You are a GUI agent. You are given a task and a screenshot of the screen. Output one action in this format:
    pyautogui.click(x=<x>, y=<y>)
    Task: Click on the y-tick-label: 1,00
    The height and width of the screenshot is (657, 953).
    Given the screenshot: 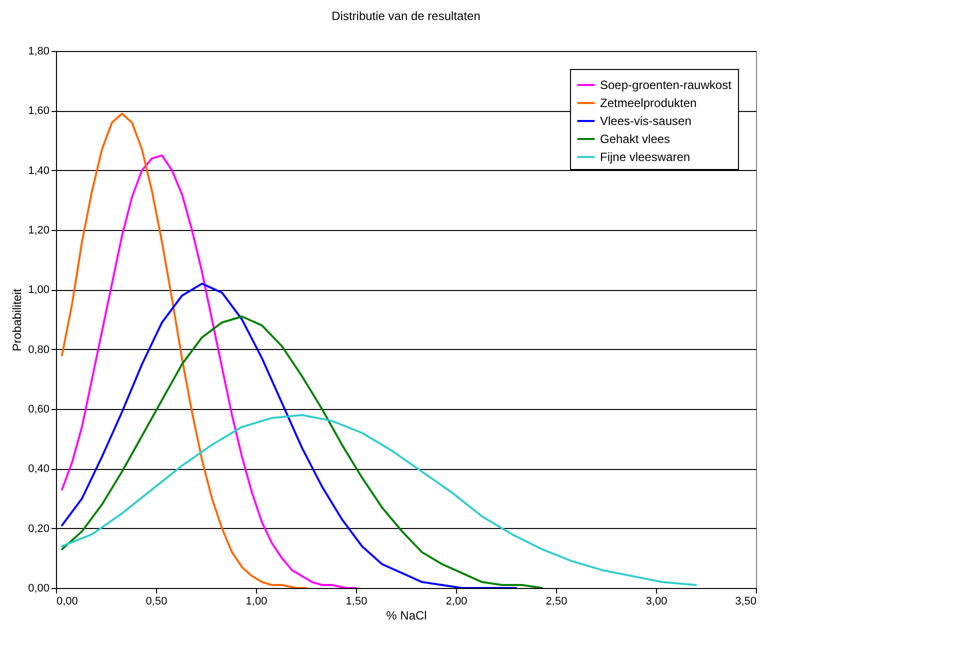 What is the action you would take?
    pyautogui.click(x=39, y=290)
    